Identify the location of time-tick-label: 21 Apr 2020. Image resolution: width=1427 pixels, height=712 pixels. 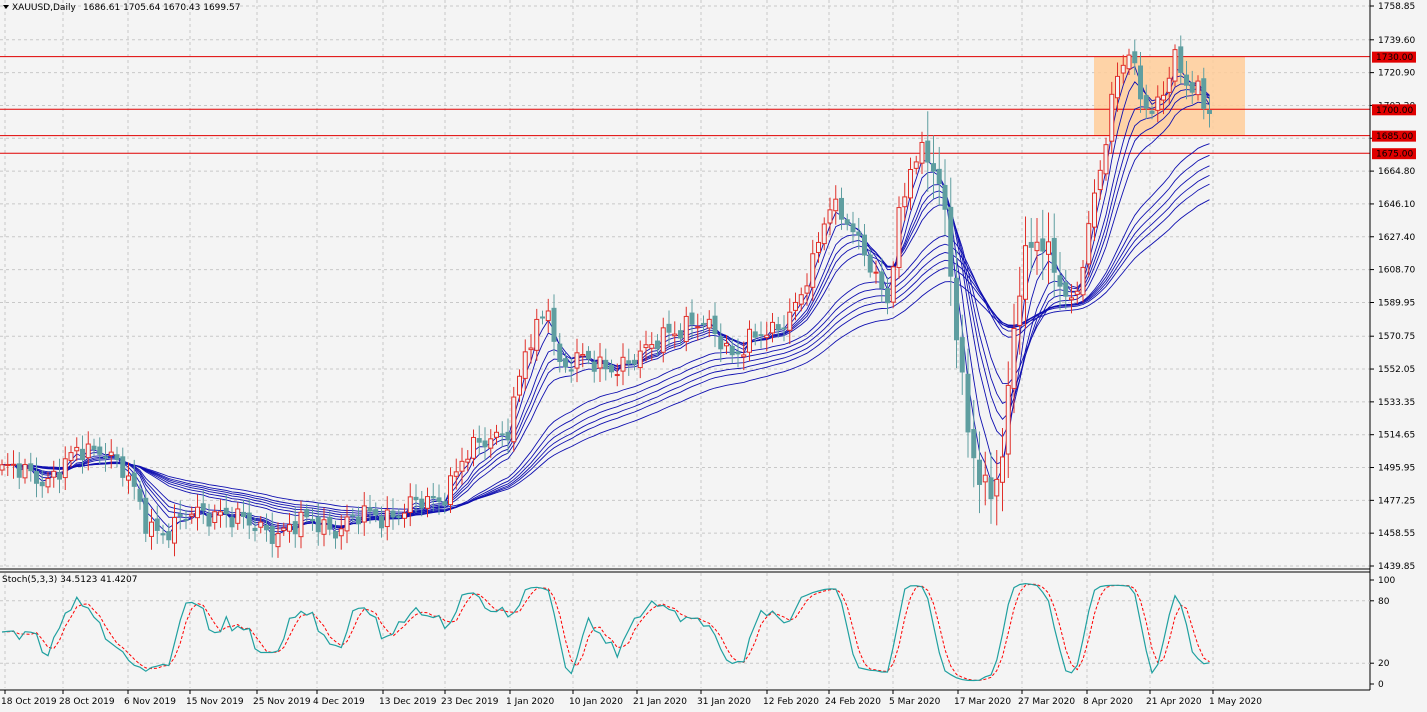
(1174, 702).